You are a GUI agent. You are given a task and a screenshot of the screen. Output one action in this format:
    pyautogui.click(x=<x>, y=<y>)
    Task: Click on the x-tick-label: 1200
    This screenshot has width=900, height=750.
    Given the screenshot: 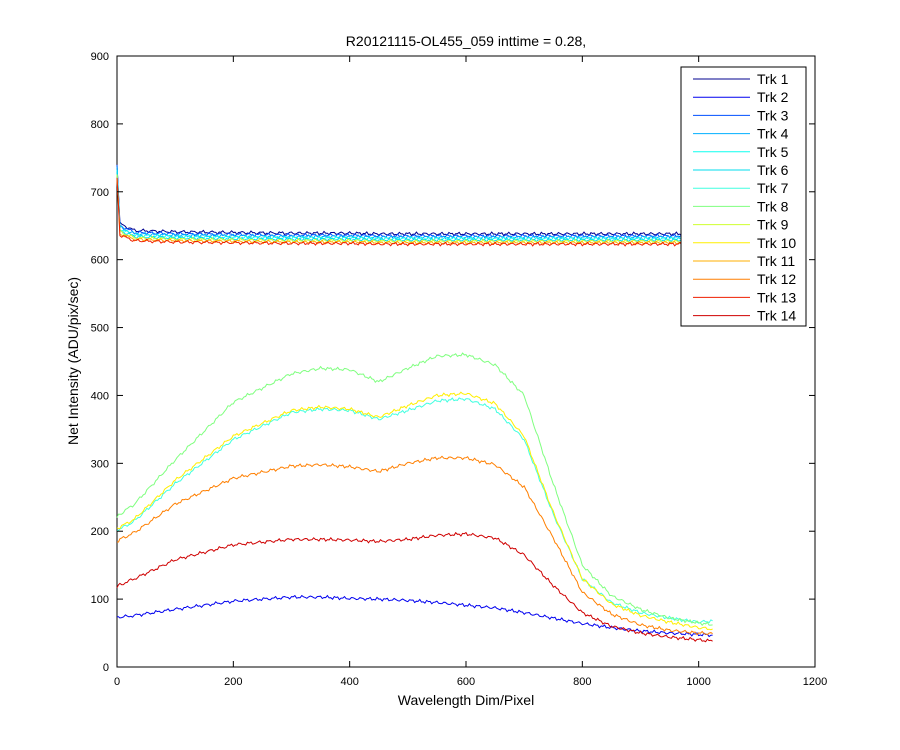 What is the action you would take?
    pyautogui.click(x=815, y=682)
    